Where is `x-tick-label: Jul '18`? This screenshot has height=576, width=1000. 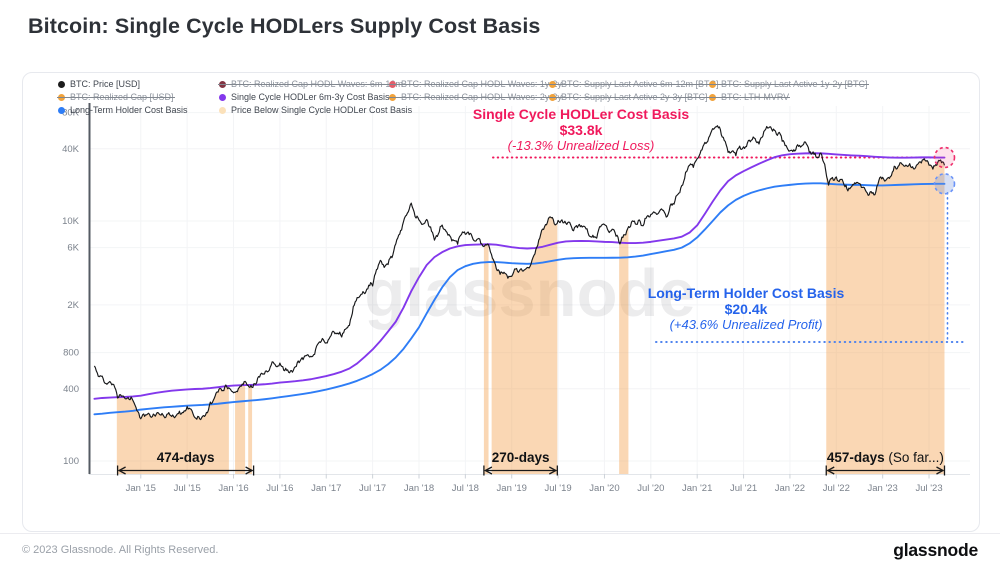 x-tick-label: Jul '18 is located at coordinates (465, 488).